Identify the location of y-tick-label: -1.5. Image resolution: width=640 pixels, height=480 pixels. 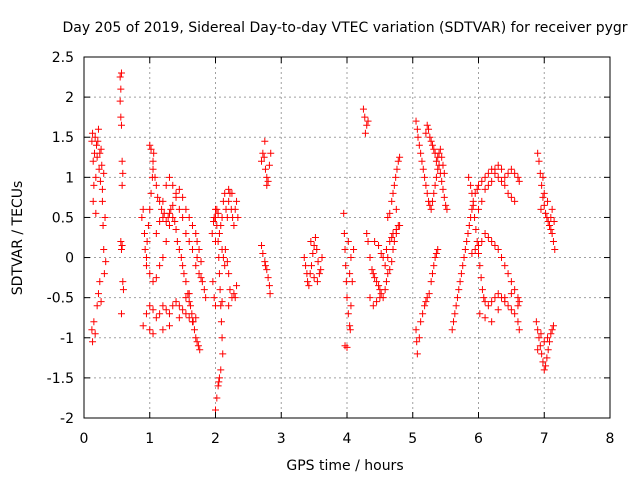
(60, 379).